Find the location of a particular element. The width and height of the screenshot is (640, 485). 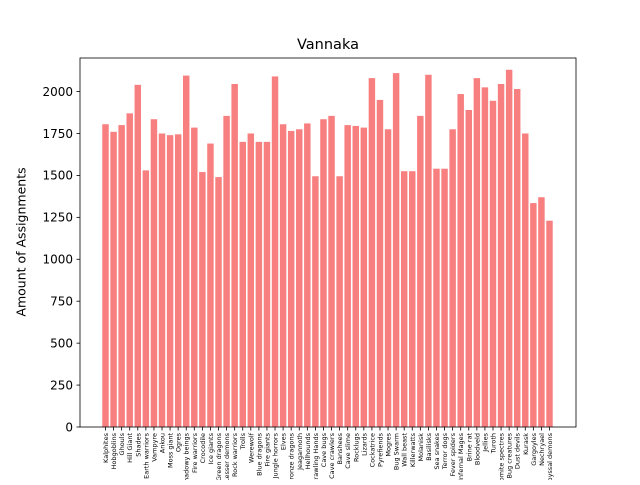

x-tick-label: Terror dogs is located at coordinates (445, 451).